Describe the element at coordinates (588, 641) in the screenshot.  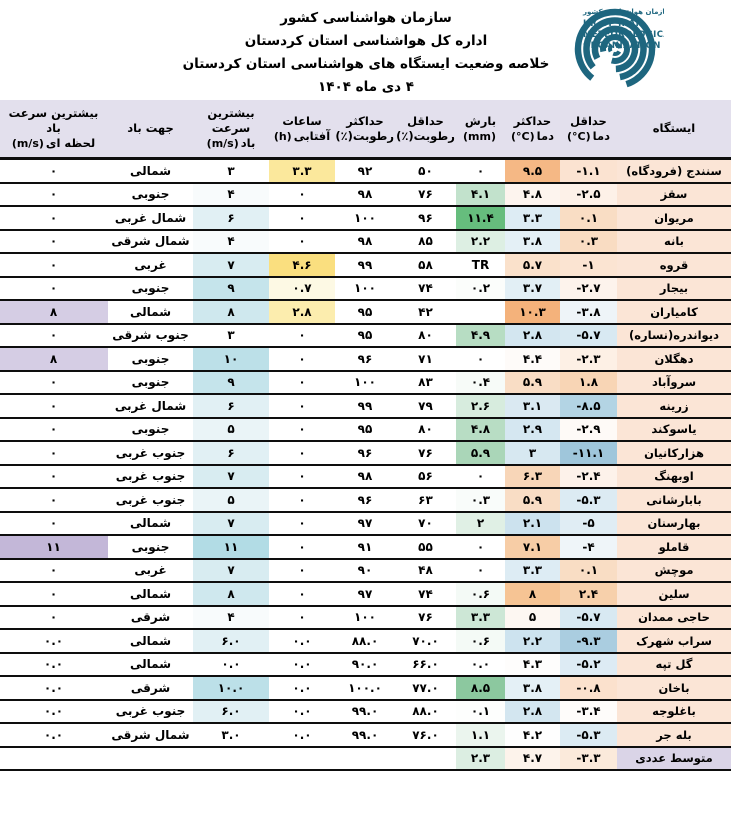
I see `cell-tmin: -۹.۳` at that location.